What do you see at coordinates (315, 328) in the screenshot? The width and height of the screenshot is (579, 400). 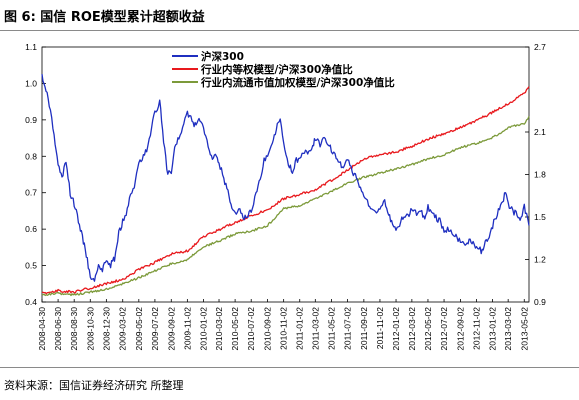 I see `x-tick-label: 2011-03-02` at bounding box center [315, 328].